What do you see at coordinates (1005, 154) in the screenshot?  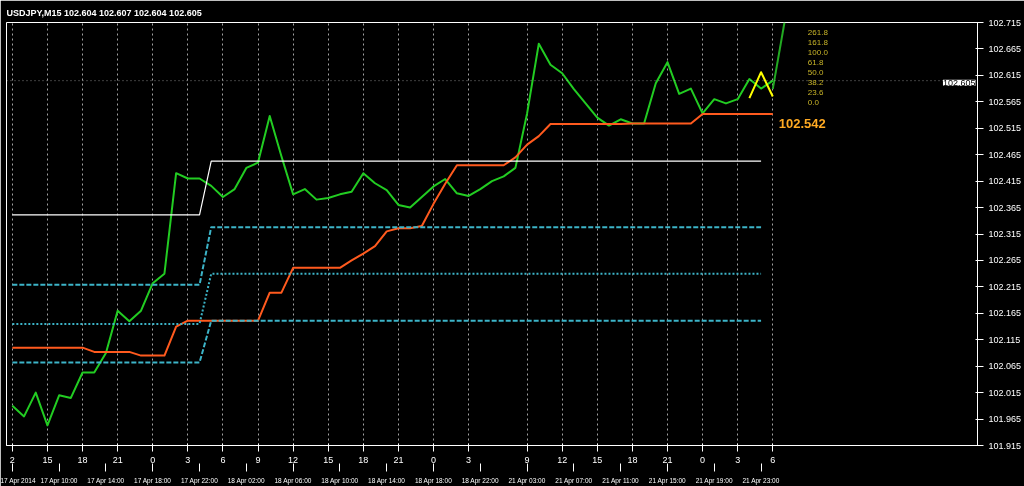 I see `y-tick-label: 102.465` at bounding box center [1005, 154].